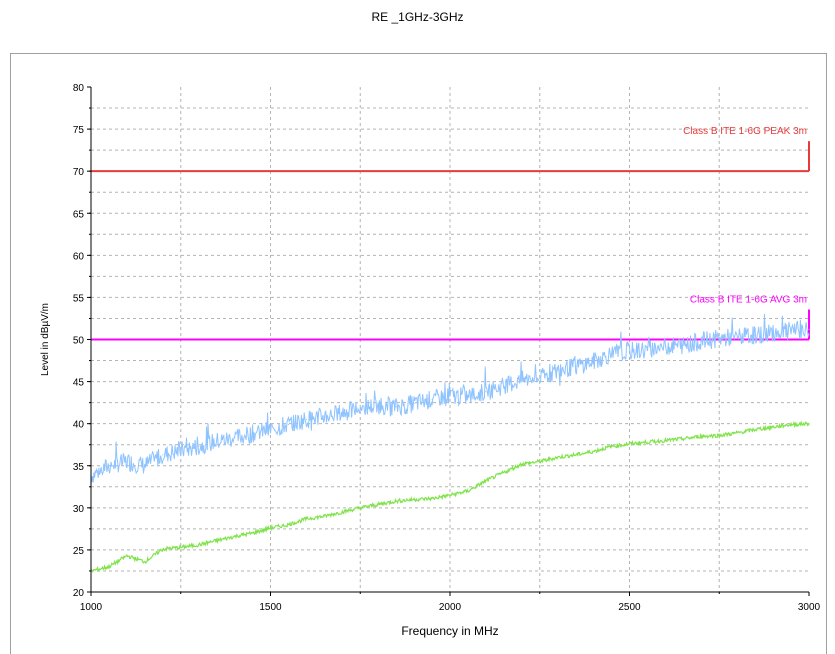 This screenshot has width=835, height=654. I want to click on y-tick-label: 45, so click(79, 383).